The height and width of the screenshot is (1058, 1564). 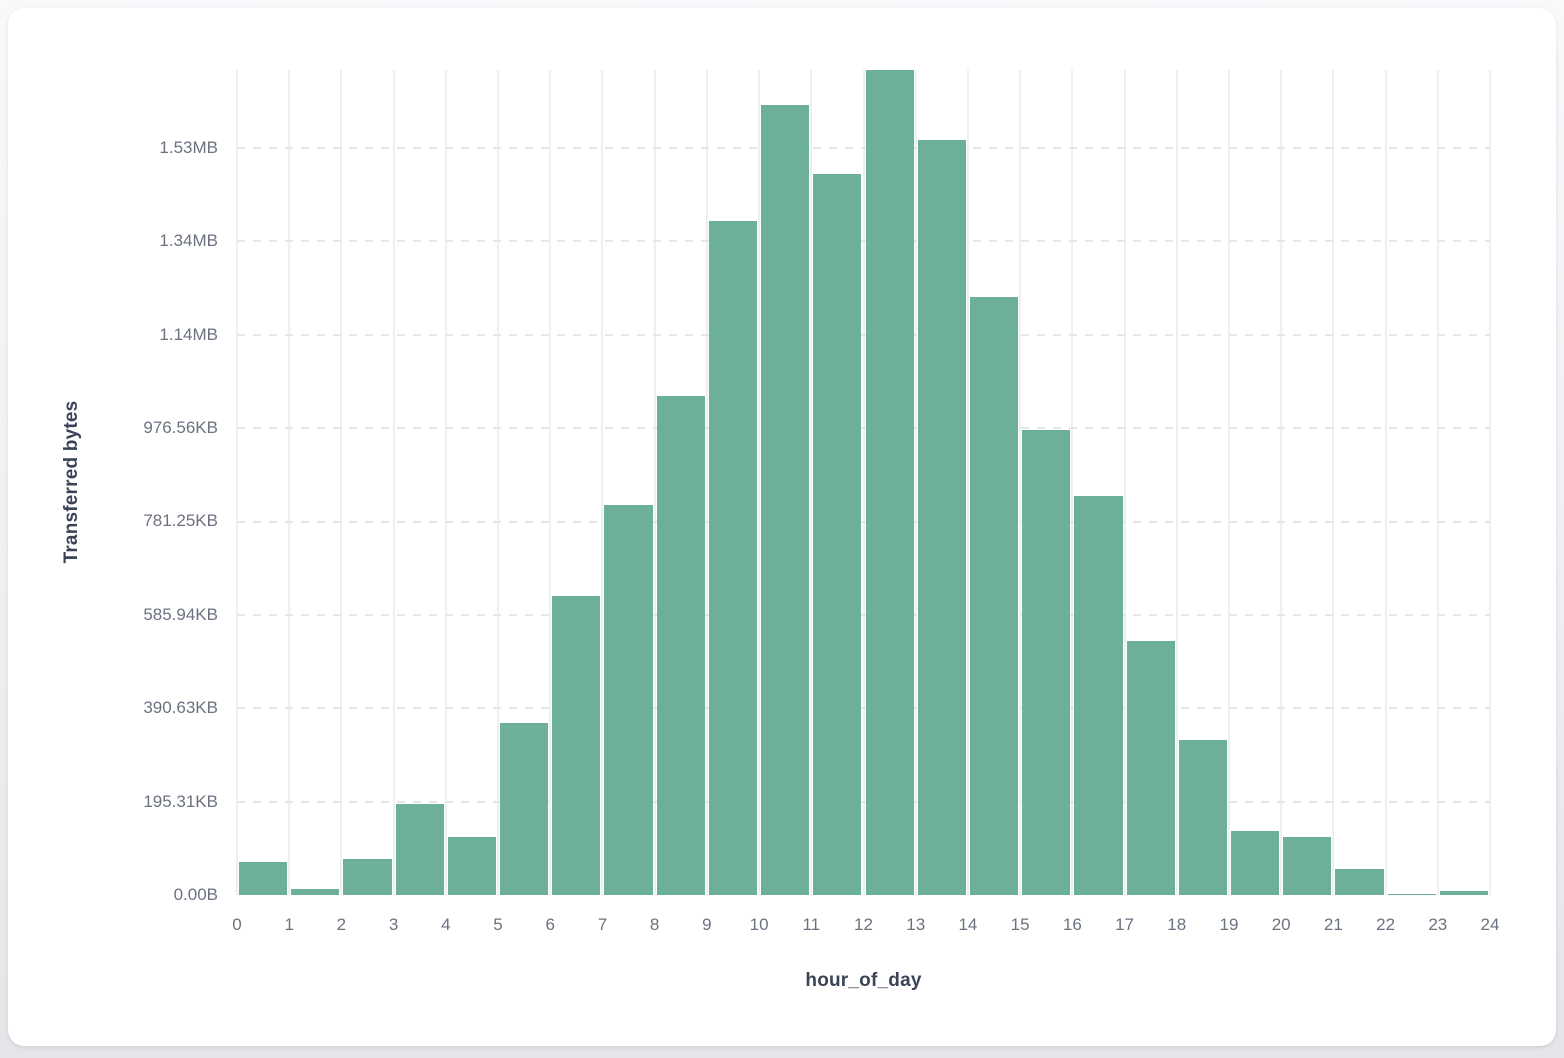 What do you see at coordinates (968, 924) in the screenshot?
I see `x-tick-label: 14` at bounding box center [968, 924].